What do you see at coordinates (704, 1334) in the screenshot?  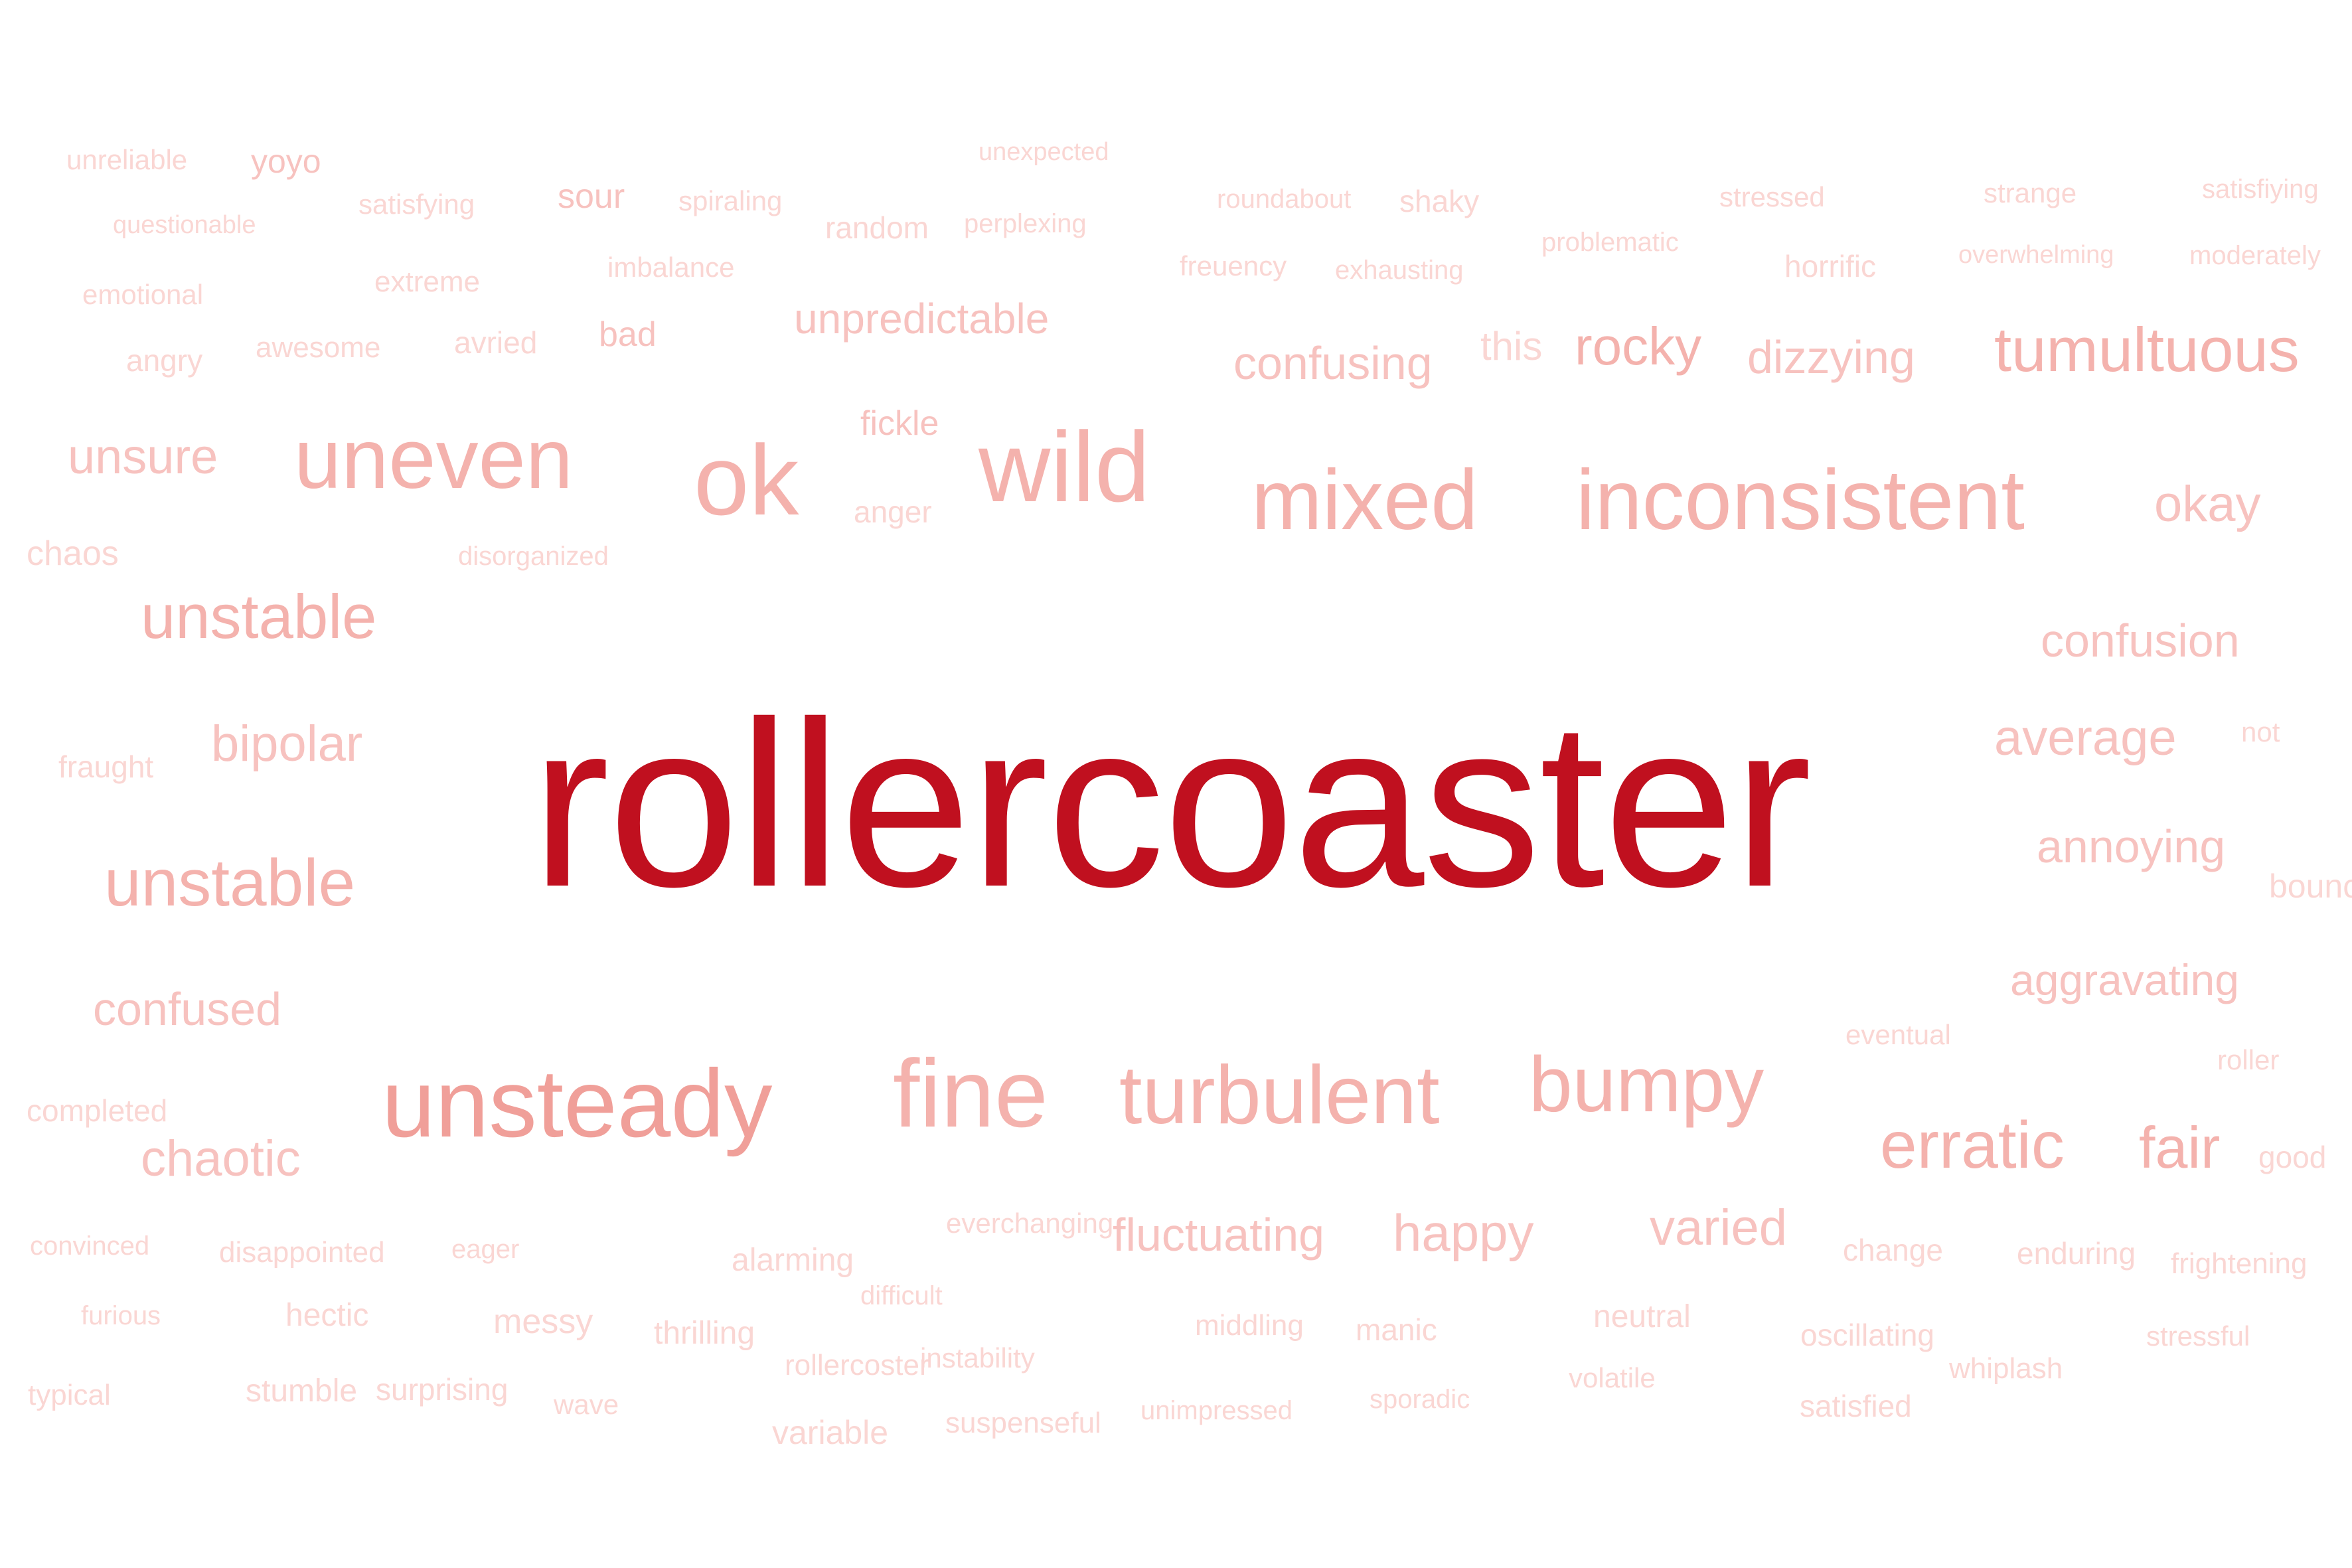 I see `word: thrilling` at bounding box center [704, 1334].